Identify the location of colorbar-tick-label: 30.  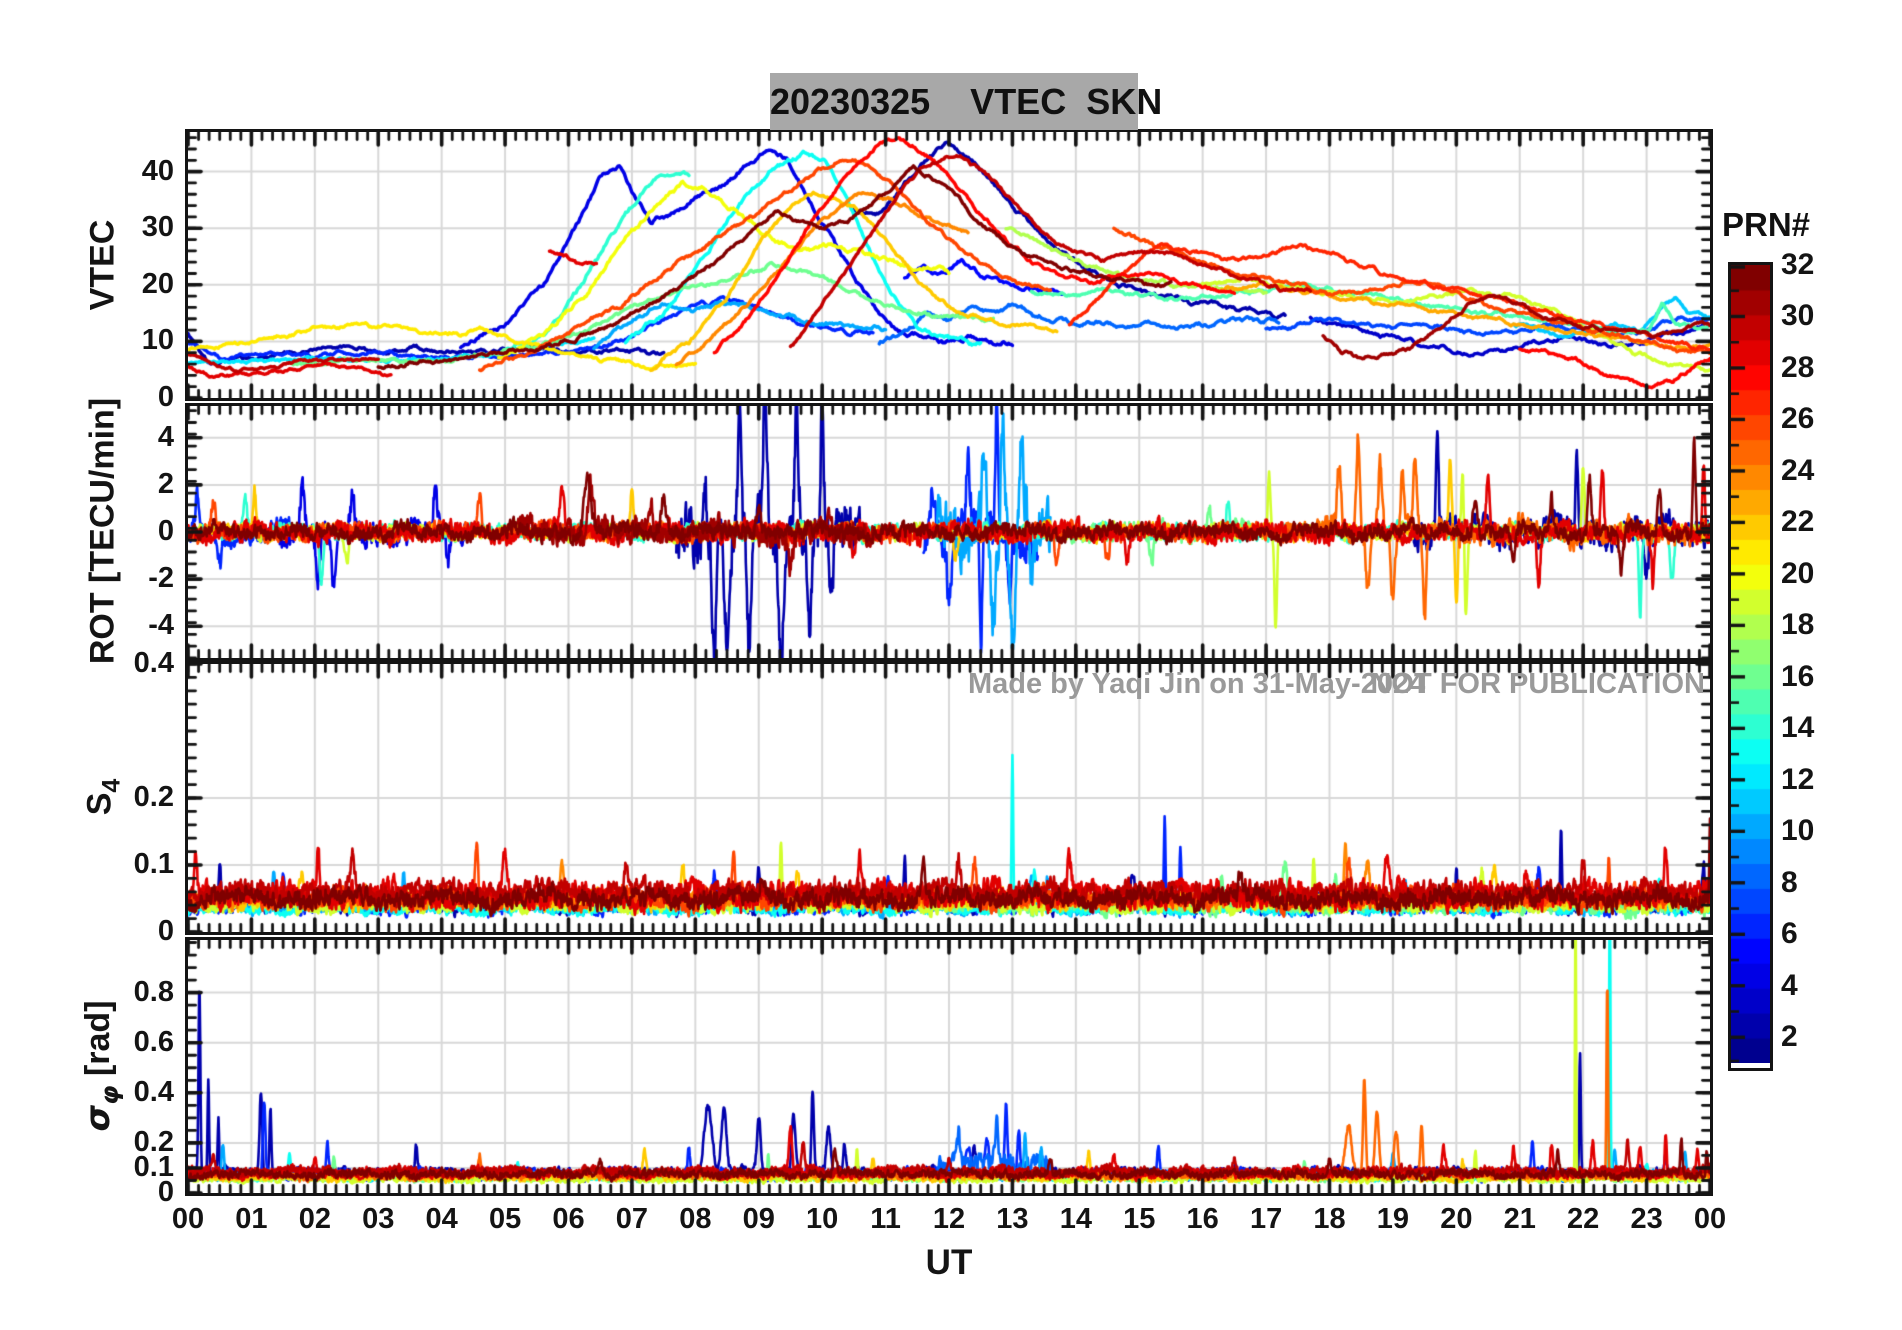
(1798, 316).